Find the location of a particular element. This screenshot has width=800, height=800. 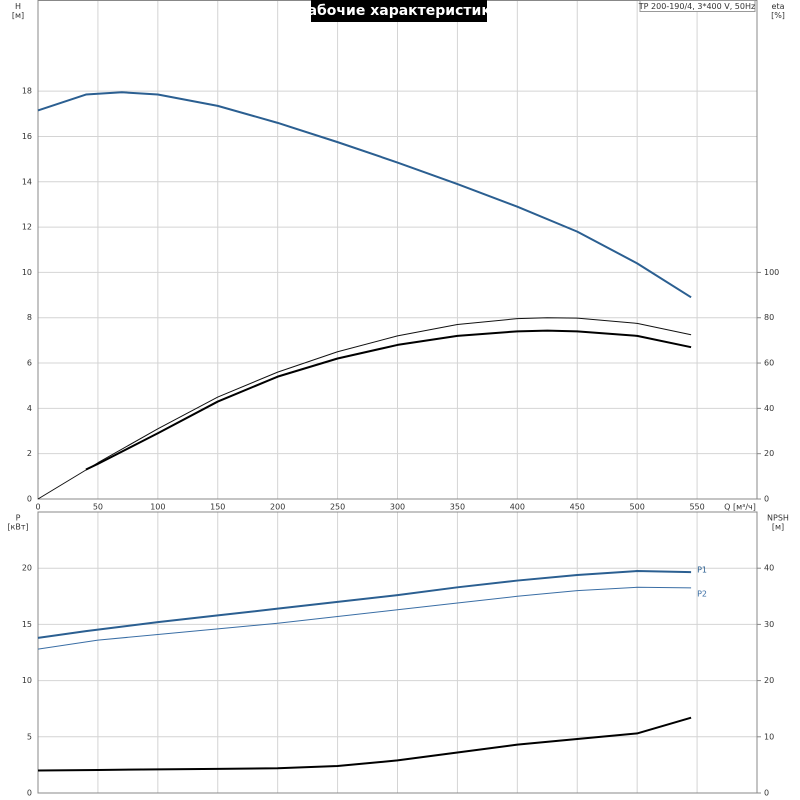

y-tick-label: 4 is located at coordinates (29, 408).